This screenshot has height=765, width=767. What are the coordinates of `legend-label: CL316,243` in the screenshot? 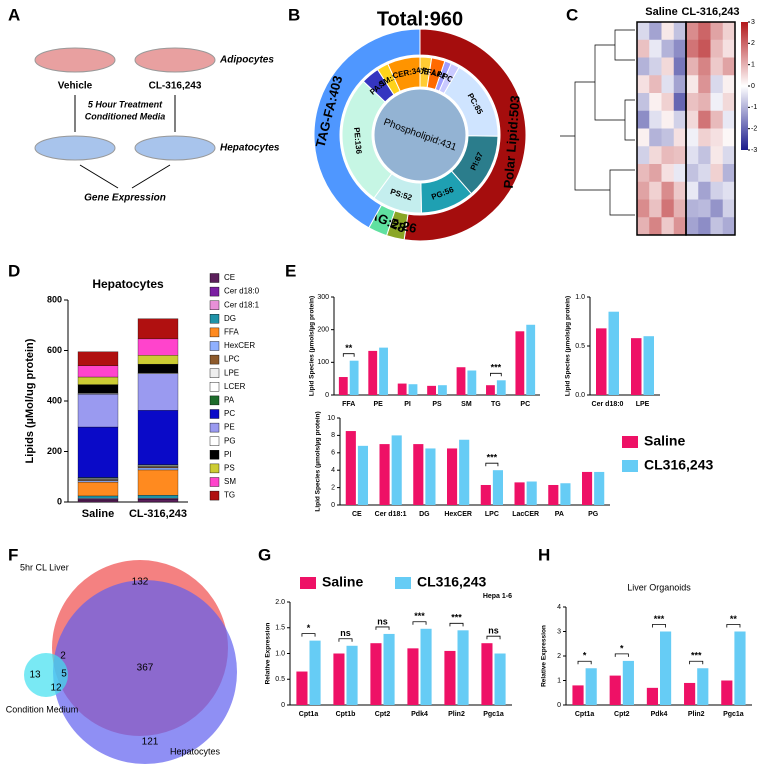 It's located at (678, 465).